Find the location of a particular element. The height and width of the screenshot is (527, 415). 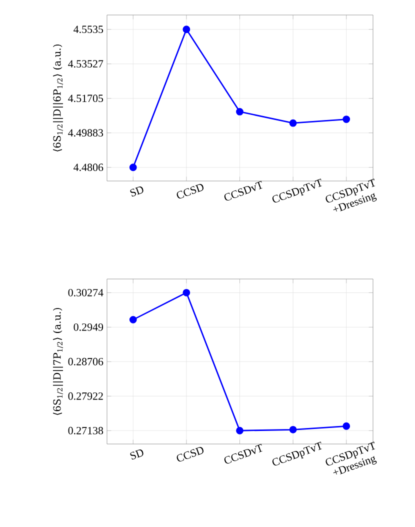

y-tick-label: 0.27922 is located at coordinates (85, 396).